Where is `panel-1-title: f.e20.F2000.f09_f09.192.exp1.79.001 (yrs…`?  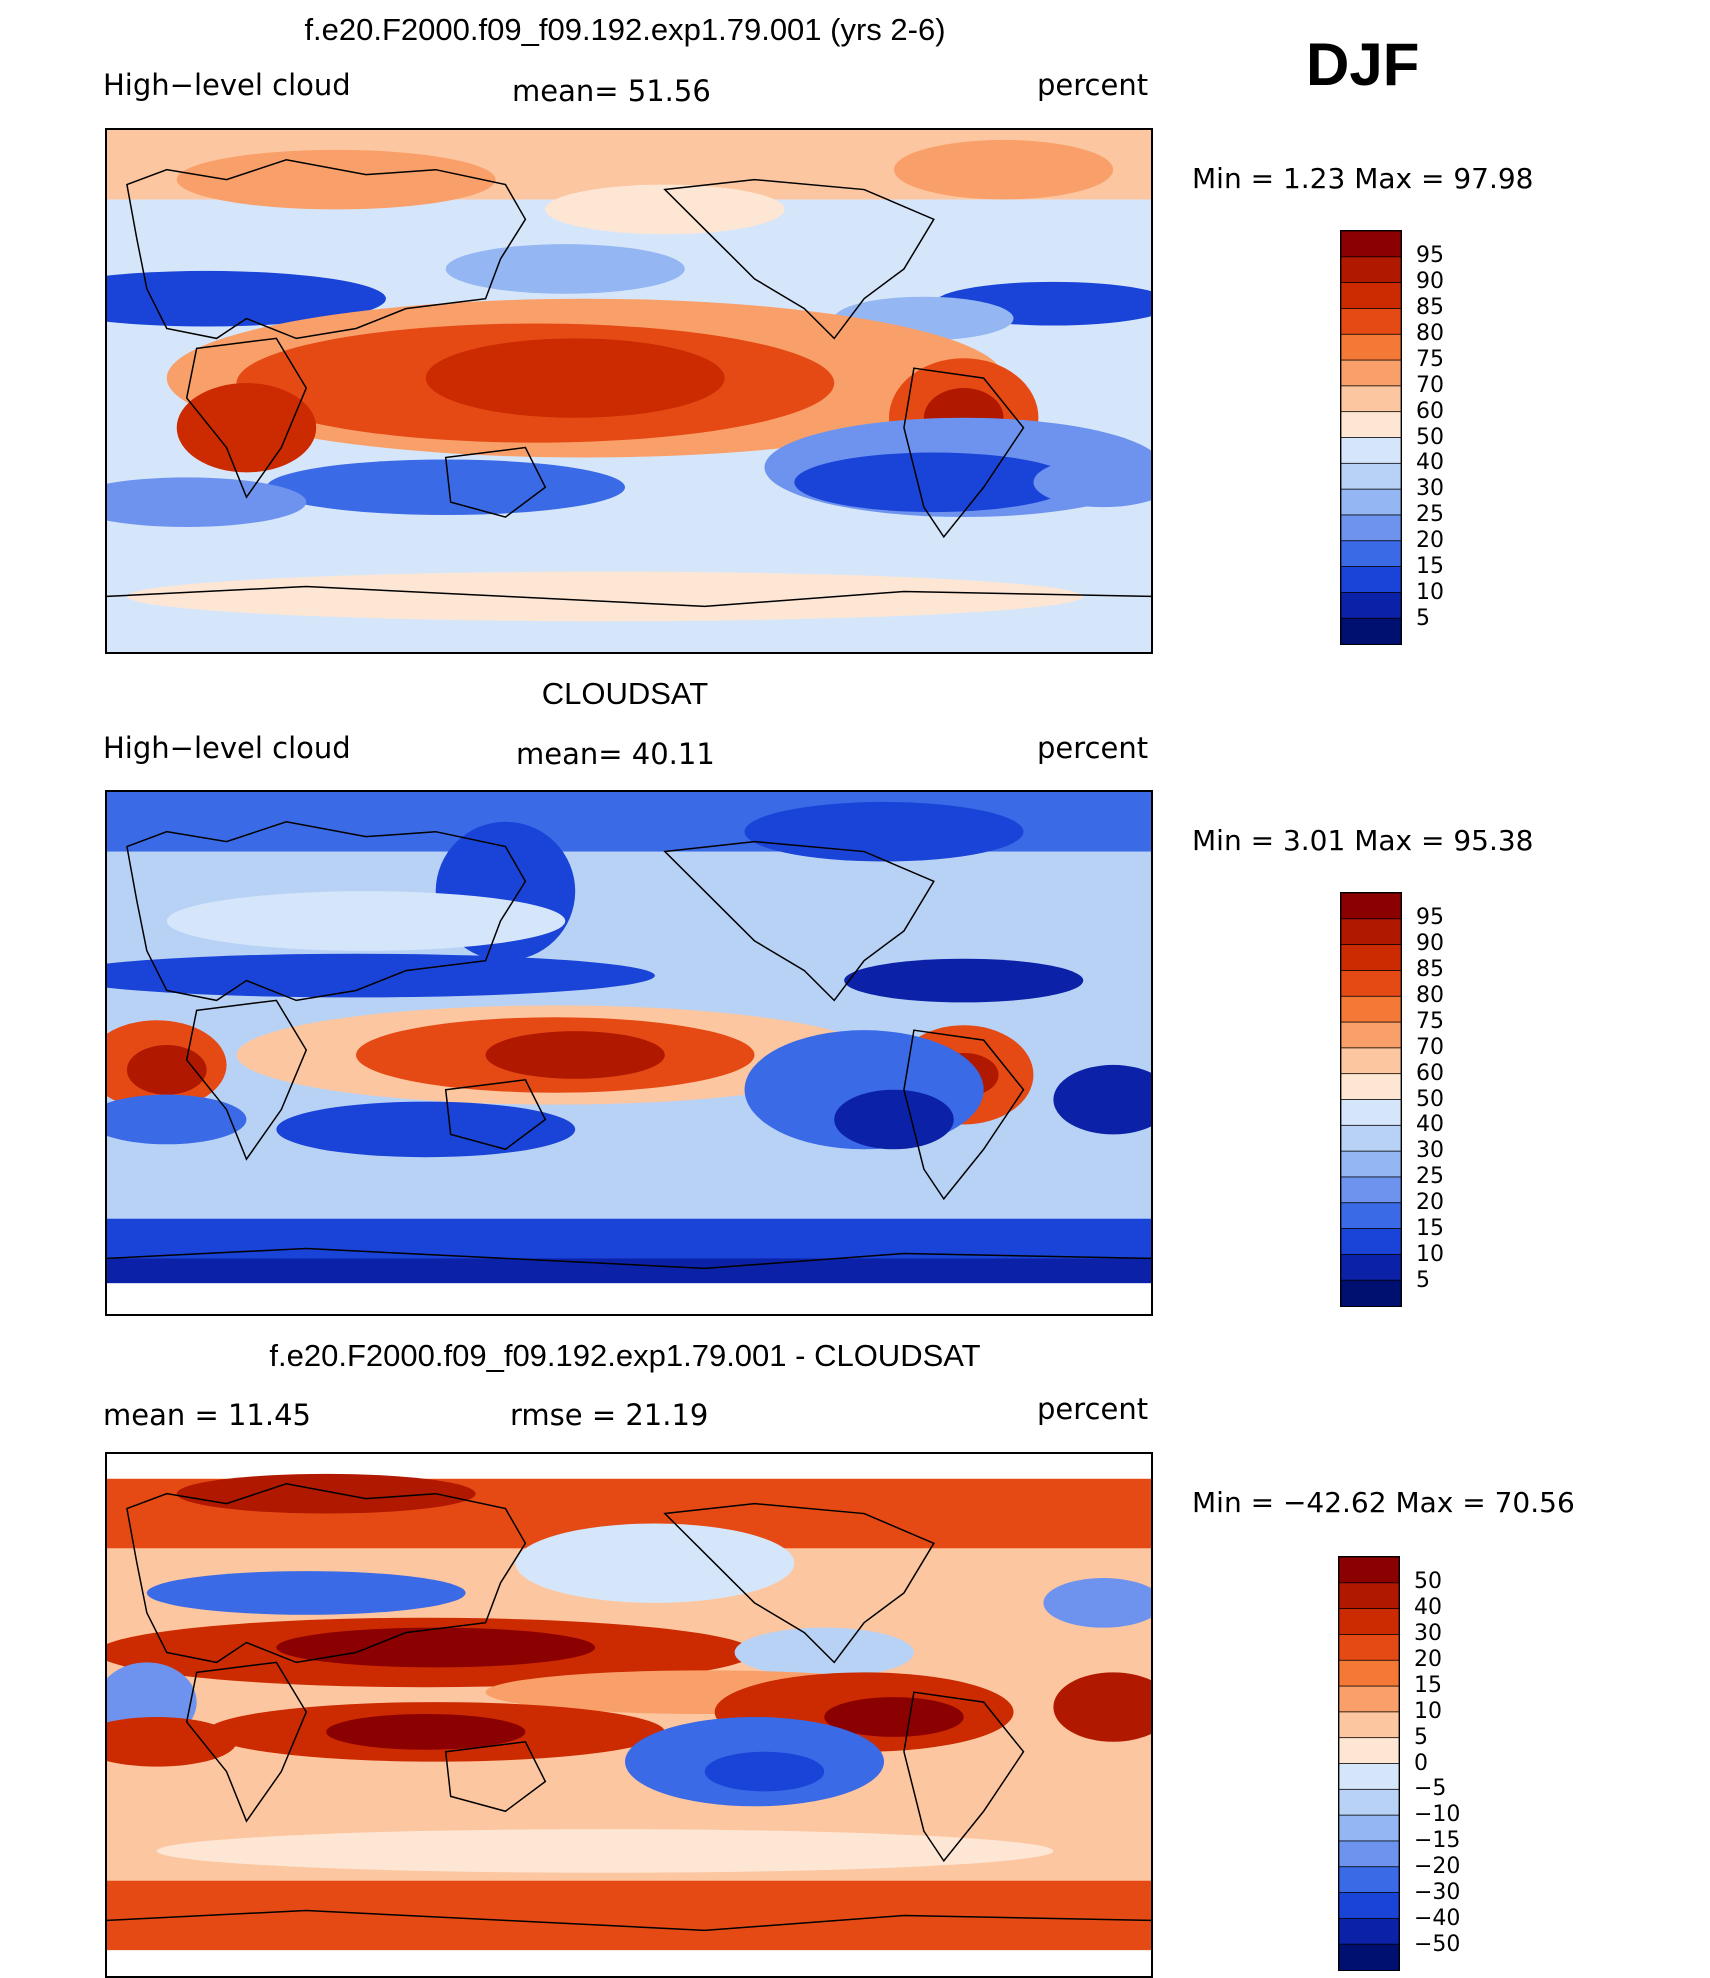
panel-1-title: f.e20.F2000.f09_f09.192.exp1.79.001 (yrs… is located at coordinates (625, 29).